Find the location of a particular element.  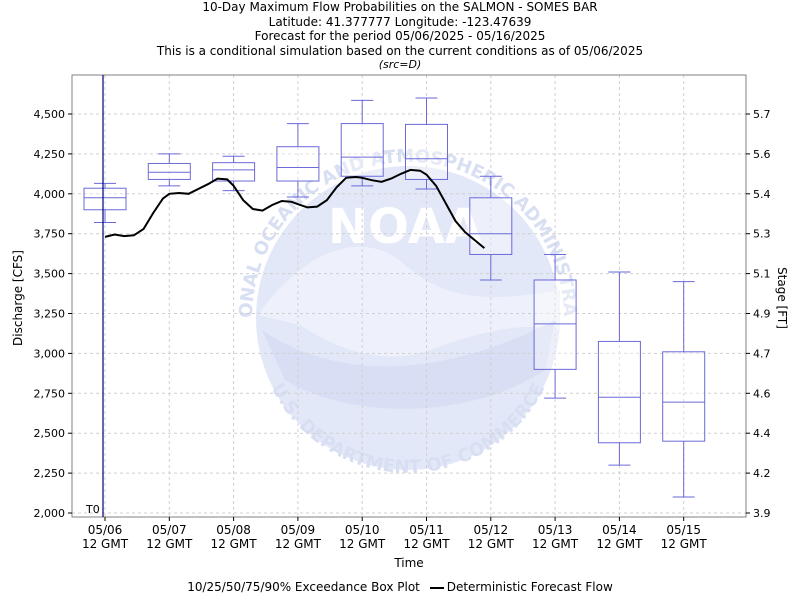

y-tick-label: 3,000 is located at coordinates (50, 353).